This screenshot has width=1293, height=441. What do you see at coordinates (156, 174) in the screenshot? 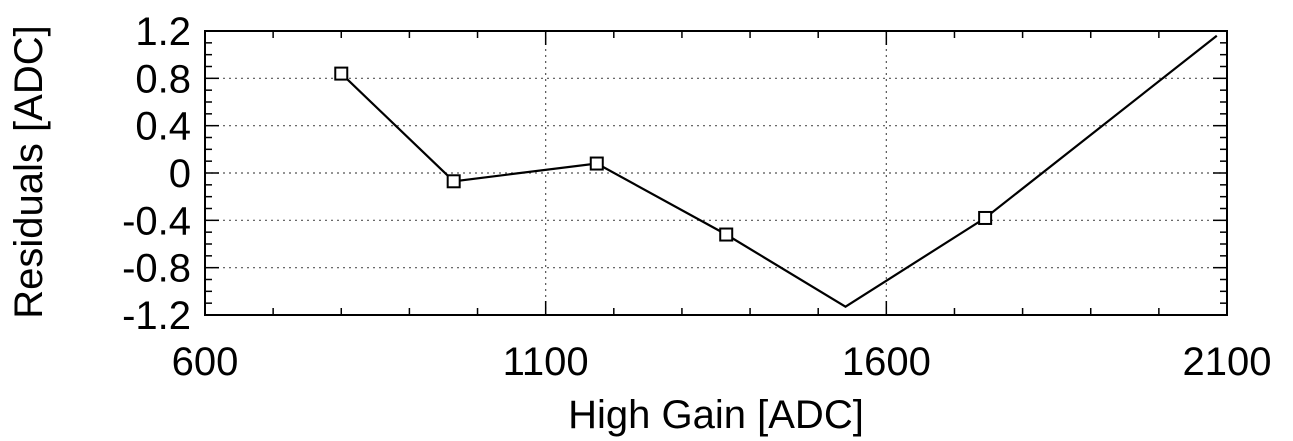
I see `y-tick-labels: 1.20.80.40-0.4-0.8-1.2` at bounding box center [156, 174].